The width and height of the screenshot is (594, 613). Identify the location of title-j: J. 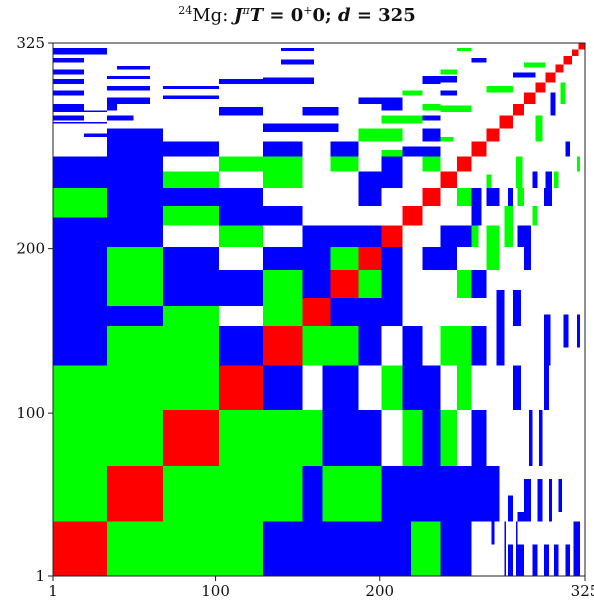
(238, 15).